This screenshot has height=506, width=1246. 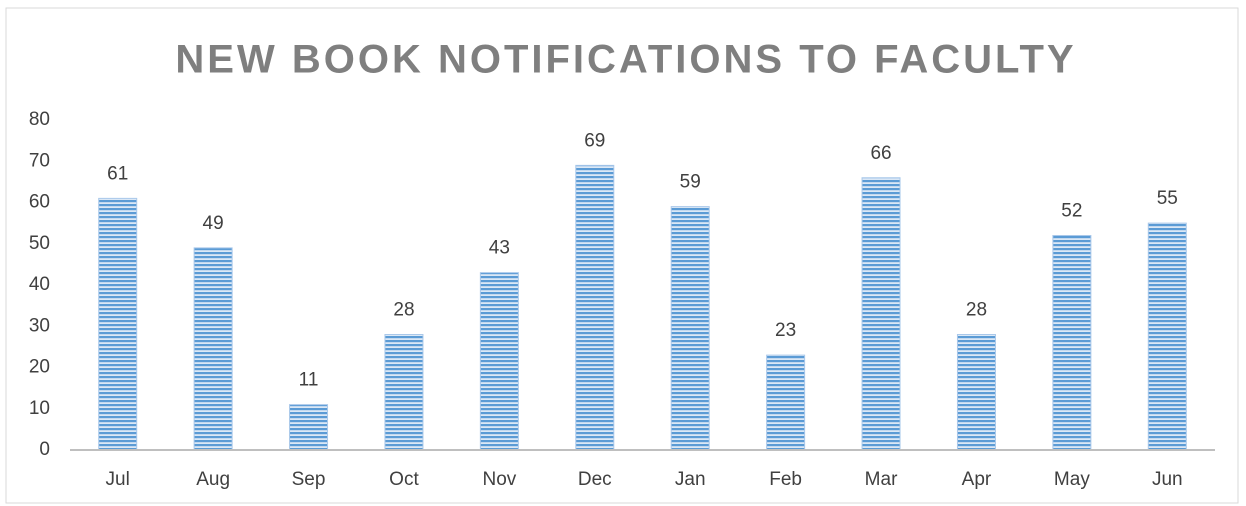 What do you see at coordinates (881, 479) in the screenshot?
I see `x-tick-label: Mar` at bounding box center [881, 479].